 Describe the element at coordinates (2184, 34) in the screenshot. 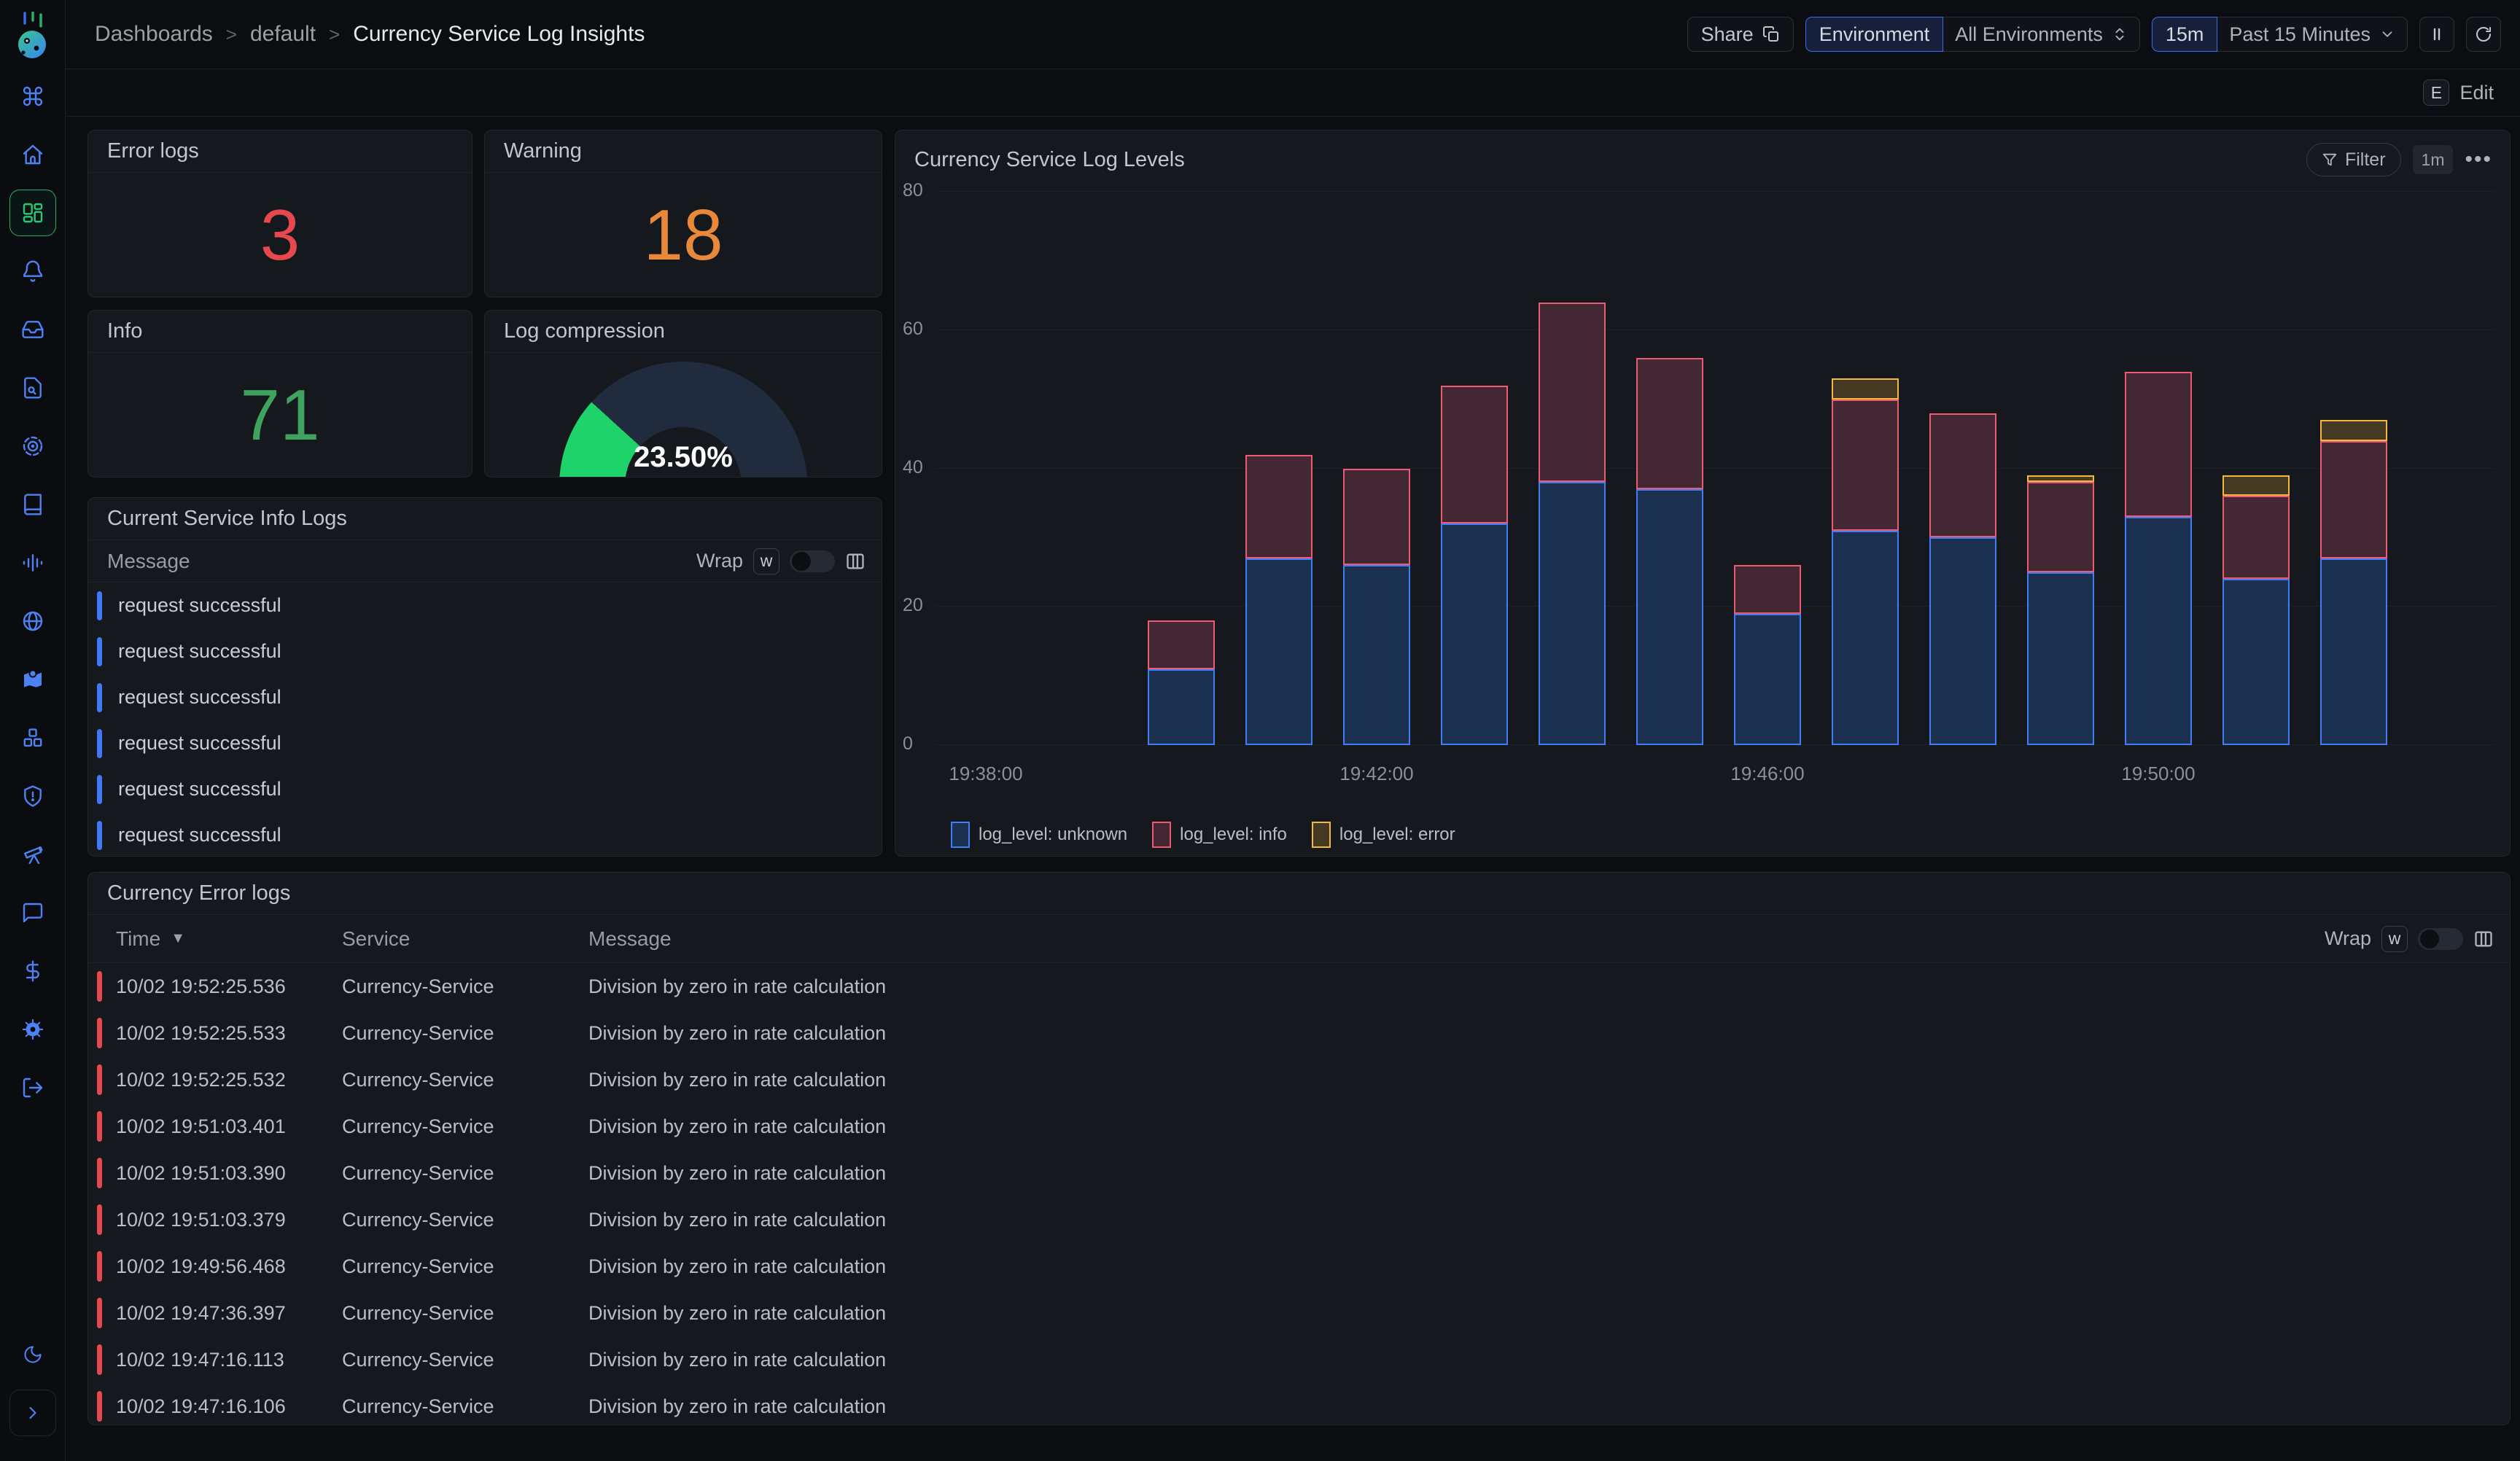

I see `time-range-short: 15m` at that location.